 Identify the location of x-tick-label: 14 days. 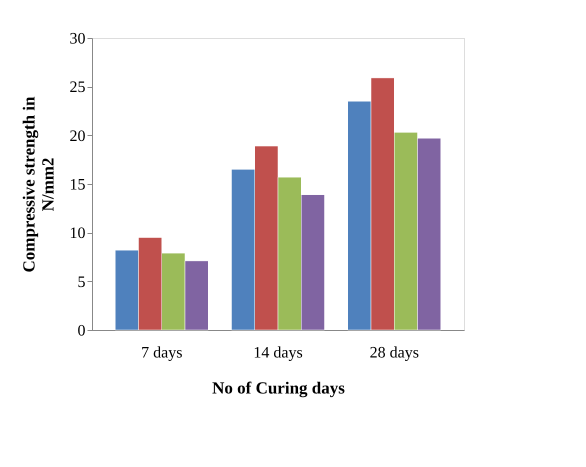
(278, 353).